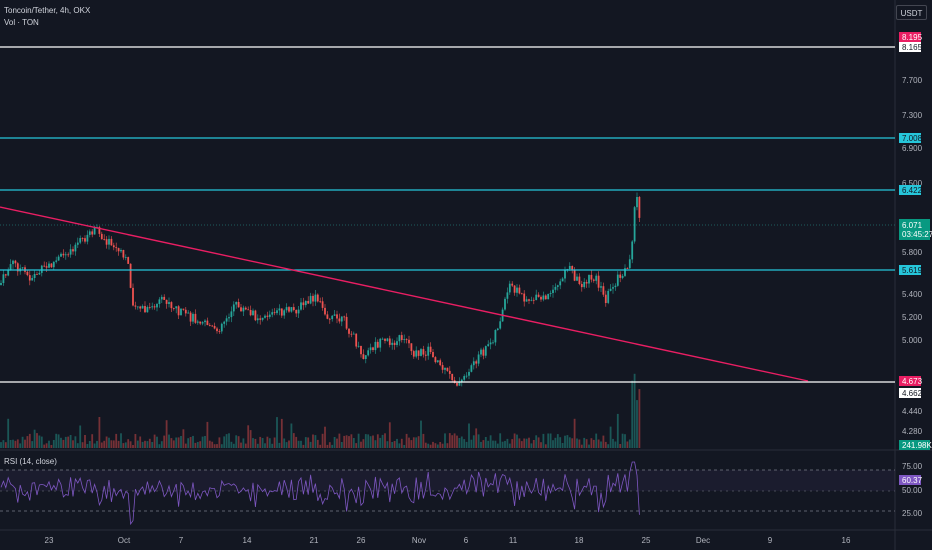 This screenshot has height=550, width=932. Describe the element at coordinates (770, 540) in the screenshot. I see `time-label: 9` at that location.